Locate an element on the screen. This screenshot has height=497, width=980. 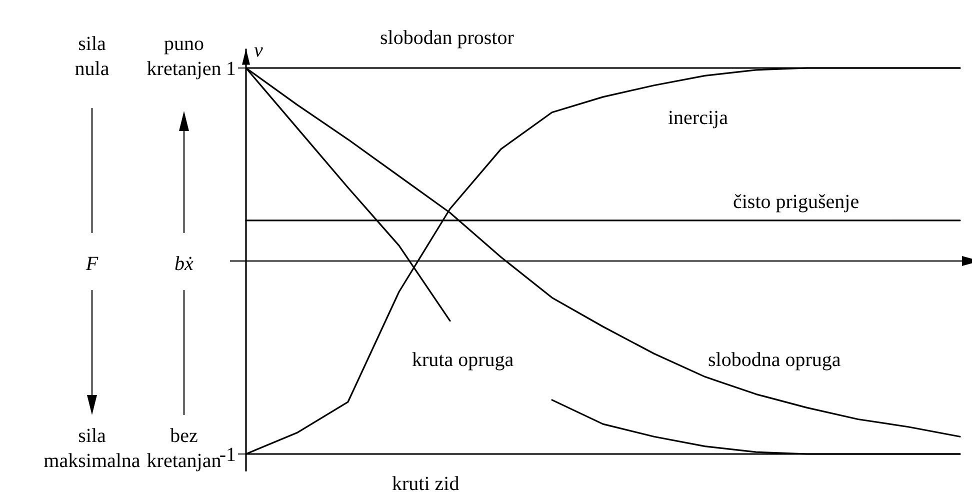
text: bẋ is located at coordinates (184, 264).